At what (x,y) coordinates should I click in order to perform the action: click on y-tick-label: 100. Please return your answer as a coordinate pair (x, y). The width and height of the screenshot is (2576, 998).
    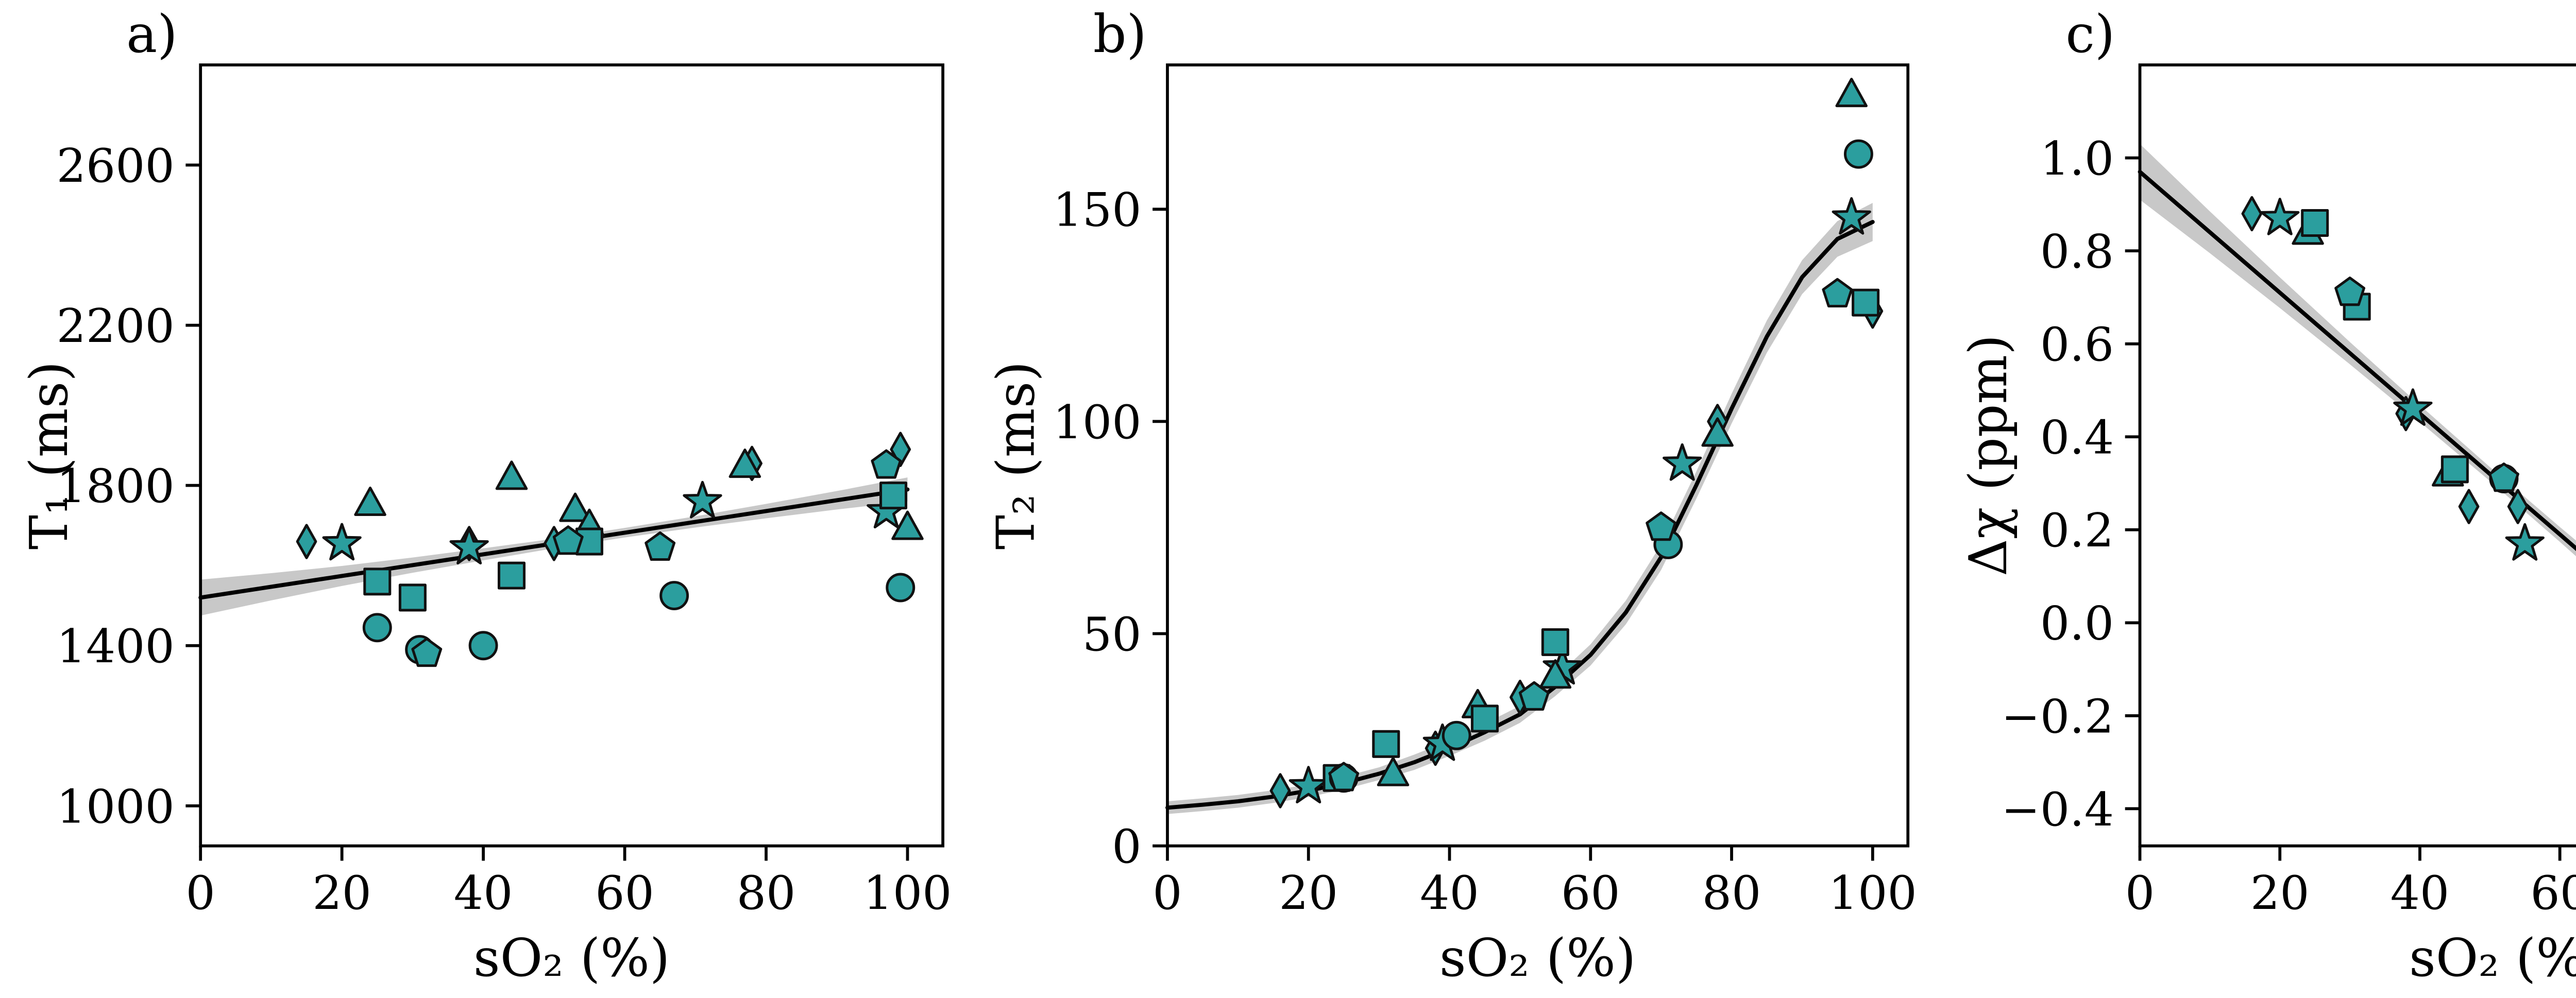
    Looking at the image, I should click on (1097, 422).